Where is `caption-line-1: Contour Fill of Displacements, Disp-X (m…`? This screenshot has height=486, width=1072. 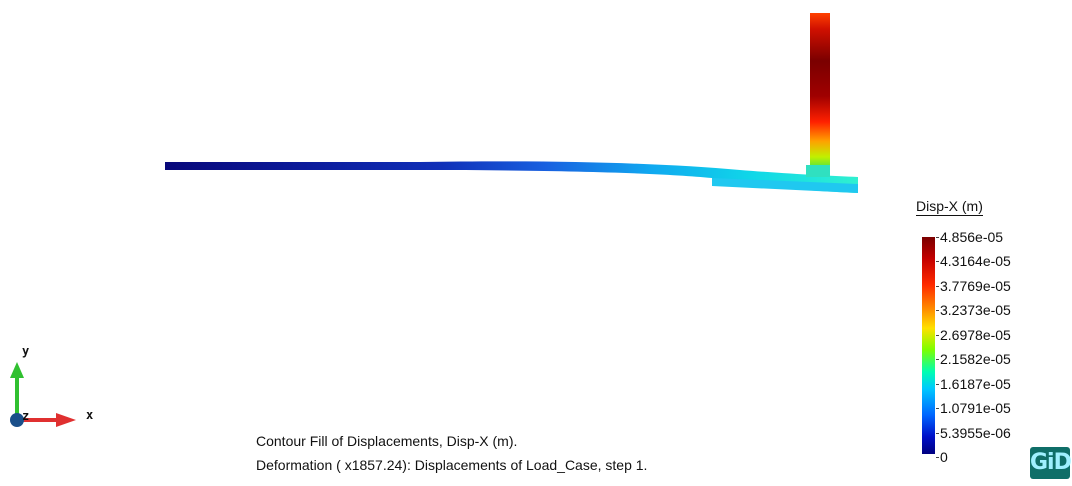 caption-line-1: Contour Fill of Displacements, Disp-X (m… is located at coordinates (387, 441).